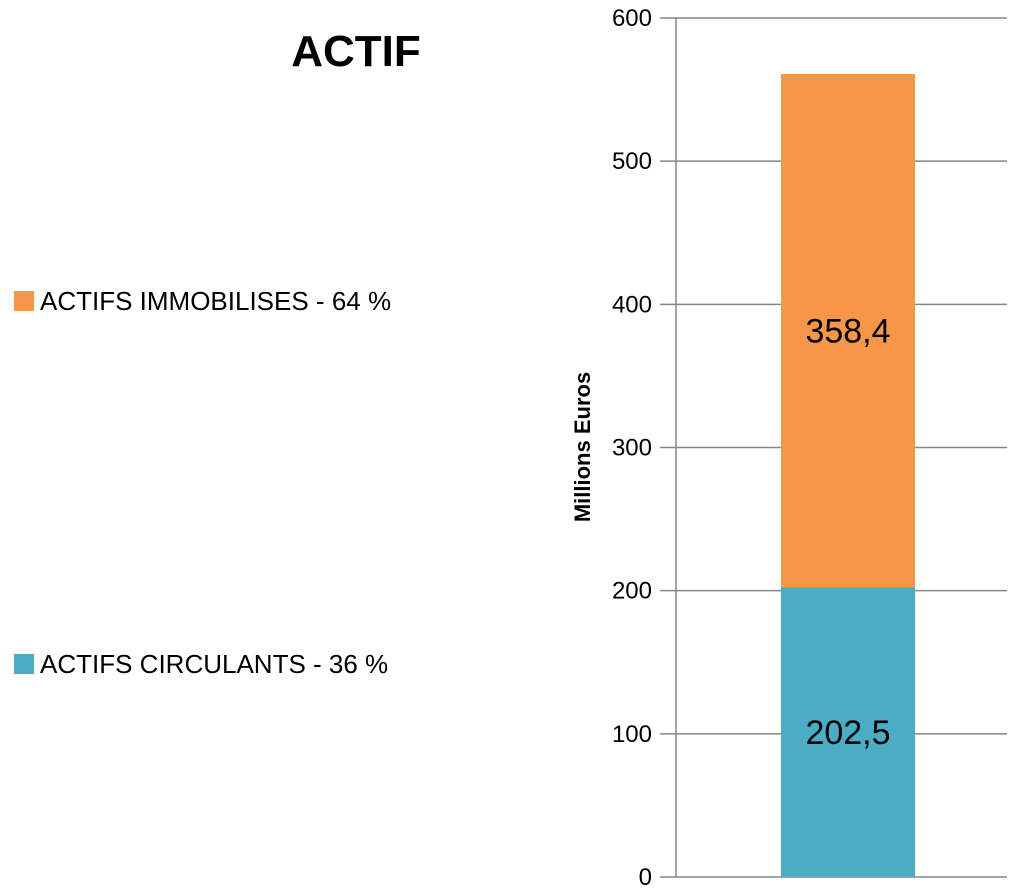  Describe the element at coordinates (632, 18) in the screenshot. I see `y-tick-label-600: 600` at that location.